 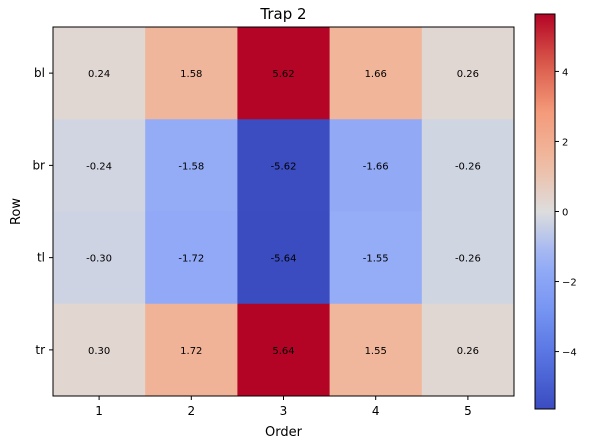 What do you see at coordinates (16, 211) in the screenshot?
I see `y-axis-label: Row` at bounding box center [16, 211].